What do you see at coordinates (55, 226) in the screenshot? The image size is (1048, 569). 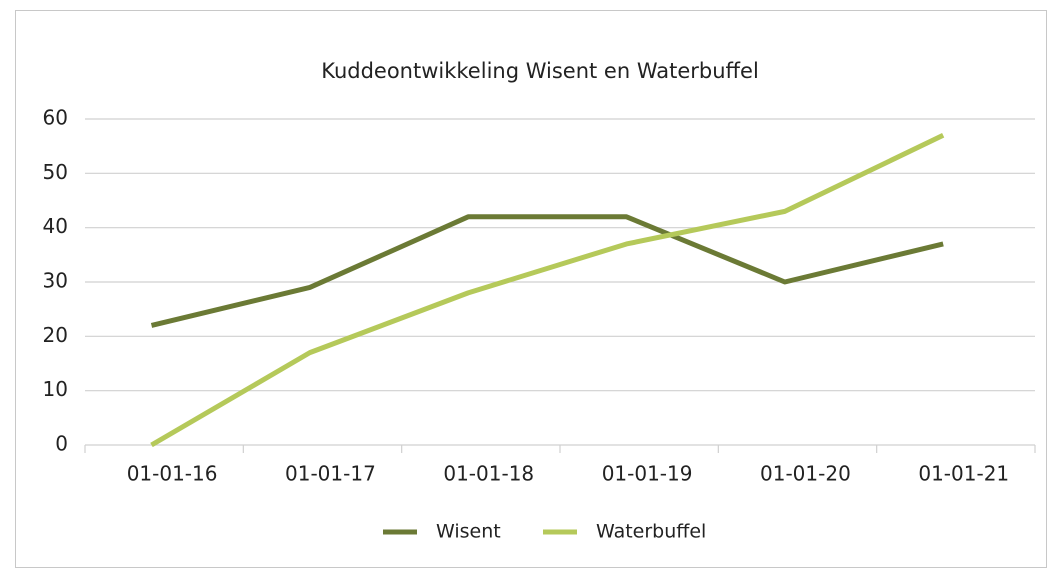 I see `y-tick-label: 40` at bounding box center [55, 226].